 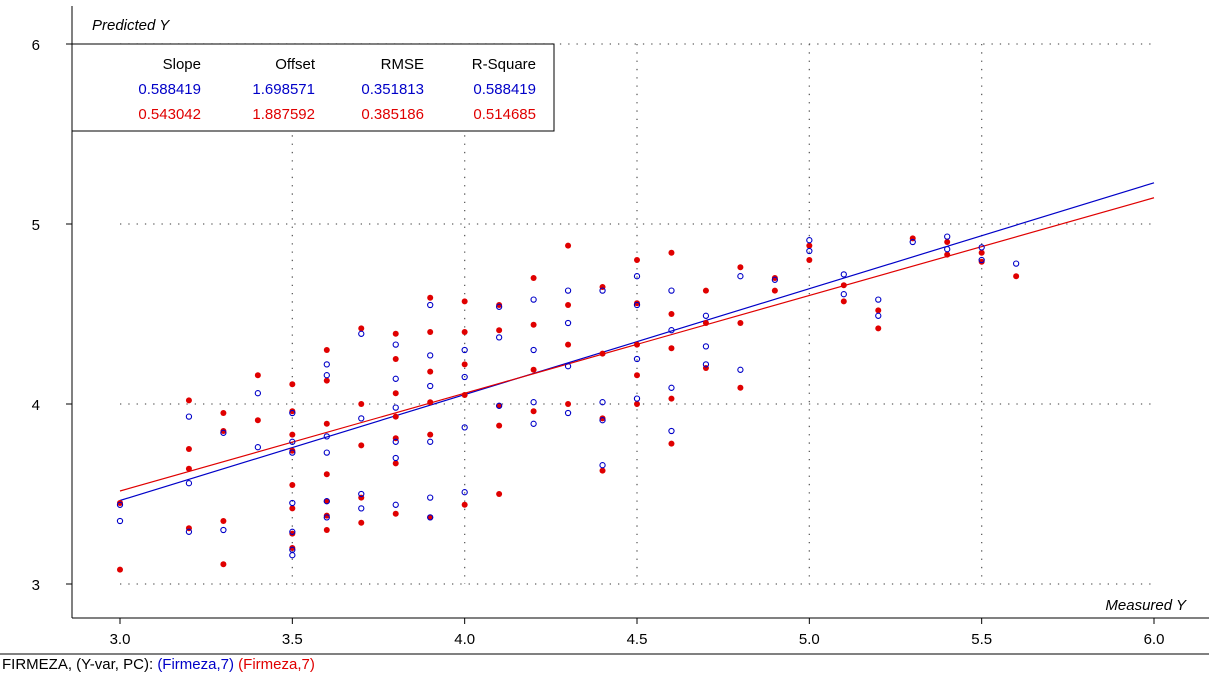 I want to click on y-tick-label: 4, so click(x=36, y=405).